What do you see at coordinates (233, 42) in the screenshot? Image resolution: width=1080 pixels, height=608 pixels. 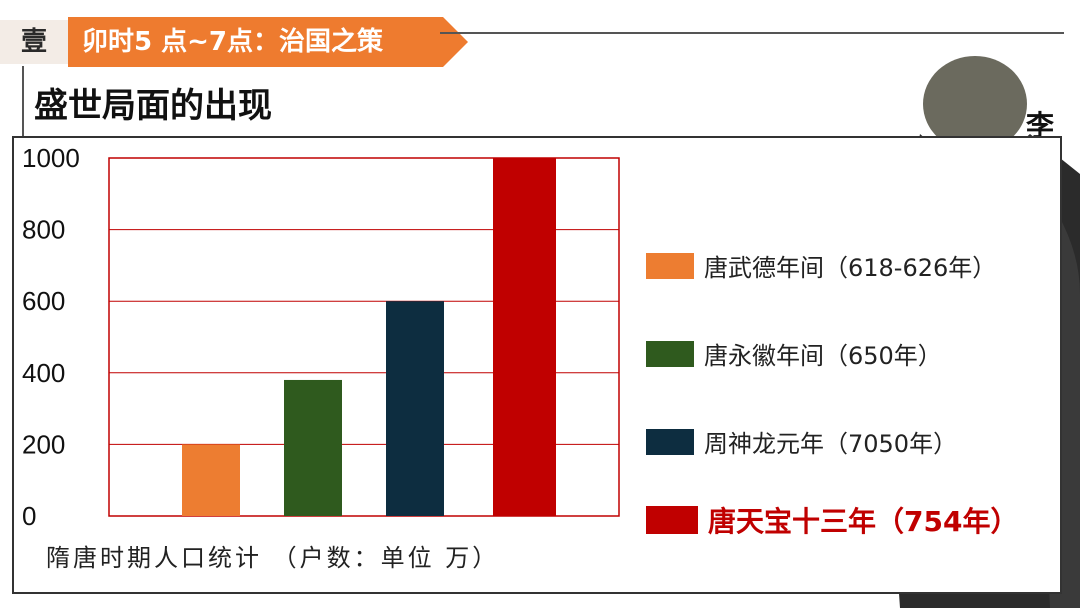 I see `banner-title-text: 卯时5 点~7点：治国之策` at bounding box center [233, 42].